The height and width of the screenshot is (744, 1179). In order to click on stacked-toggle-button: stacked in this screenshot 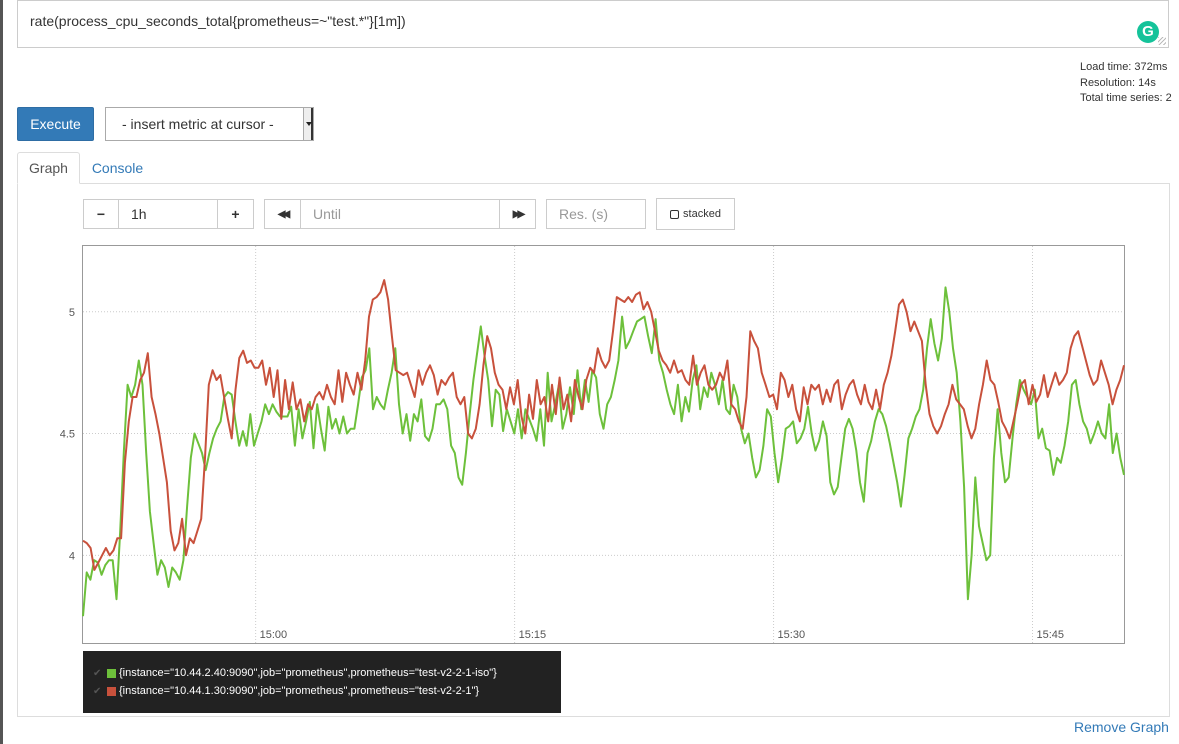, I will do `click(695, 214)`.